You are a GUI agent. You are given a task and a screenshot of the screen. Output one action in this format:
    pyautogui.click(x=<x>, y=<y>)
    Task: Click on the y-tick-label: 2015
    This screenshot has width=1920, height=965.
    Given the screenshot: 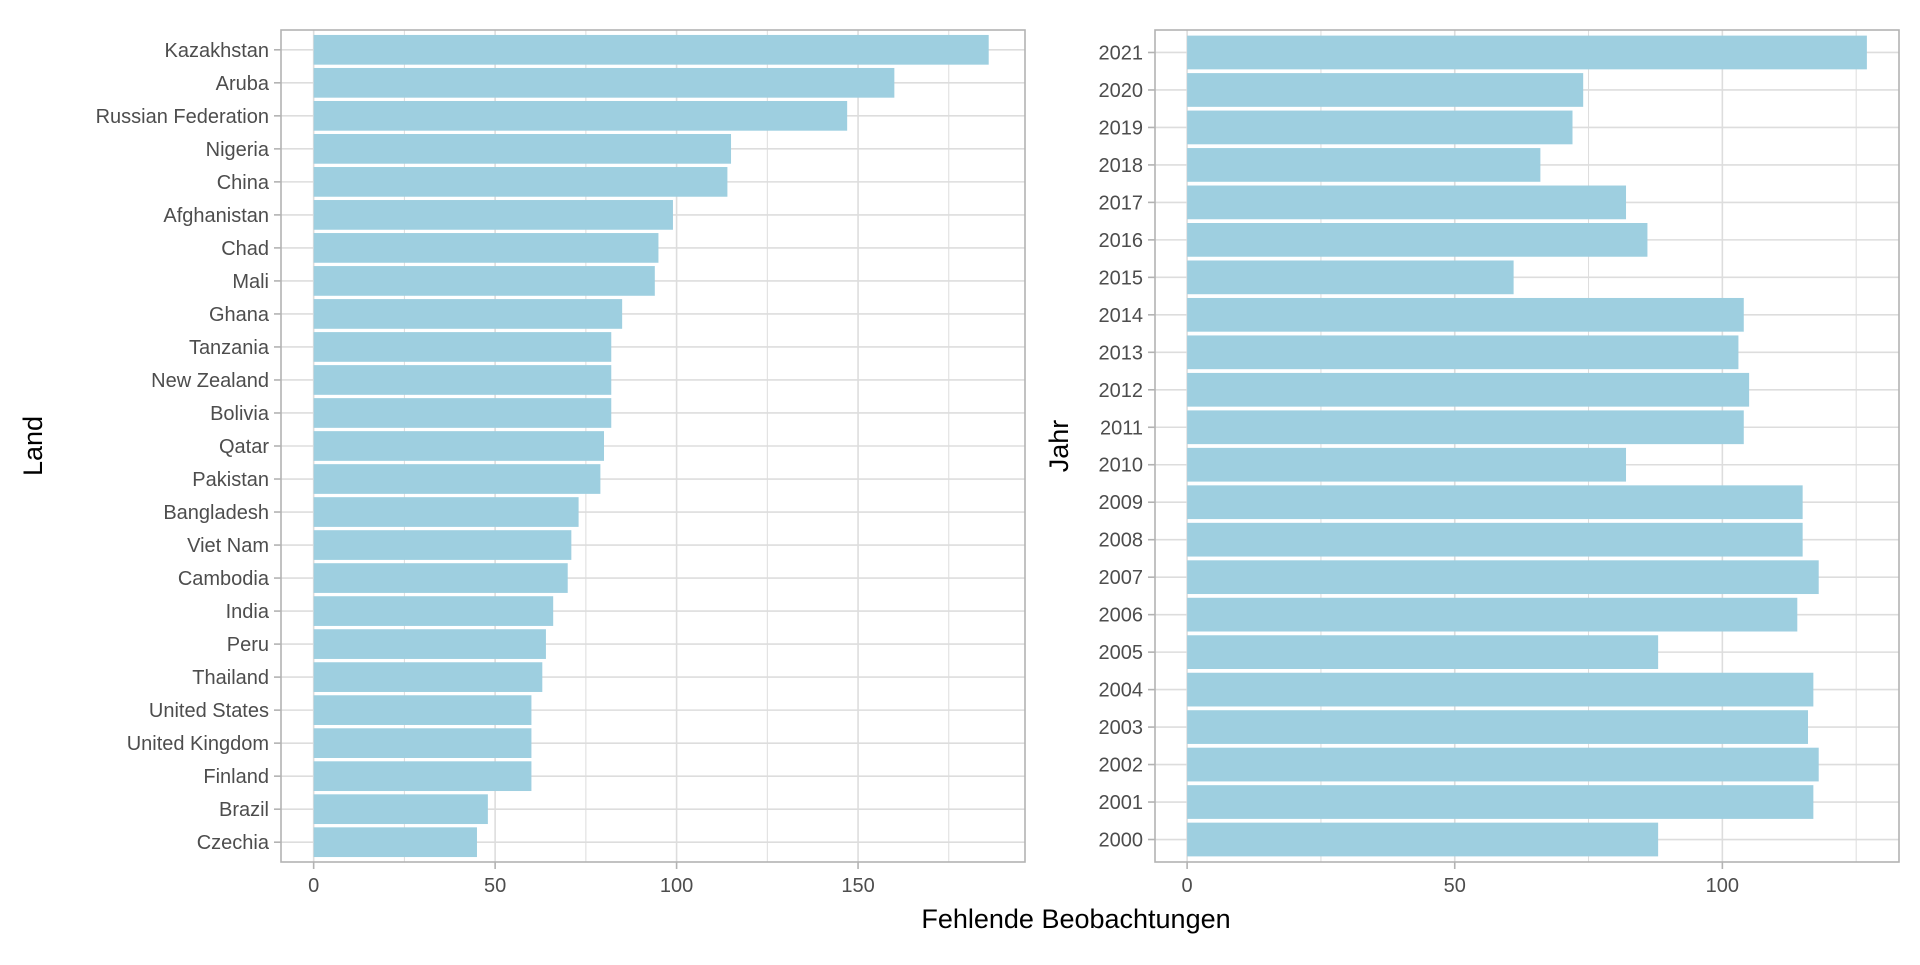 What is the action you would take?
    pyautogui.click(x=1121, y=278)
    